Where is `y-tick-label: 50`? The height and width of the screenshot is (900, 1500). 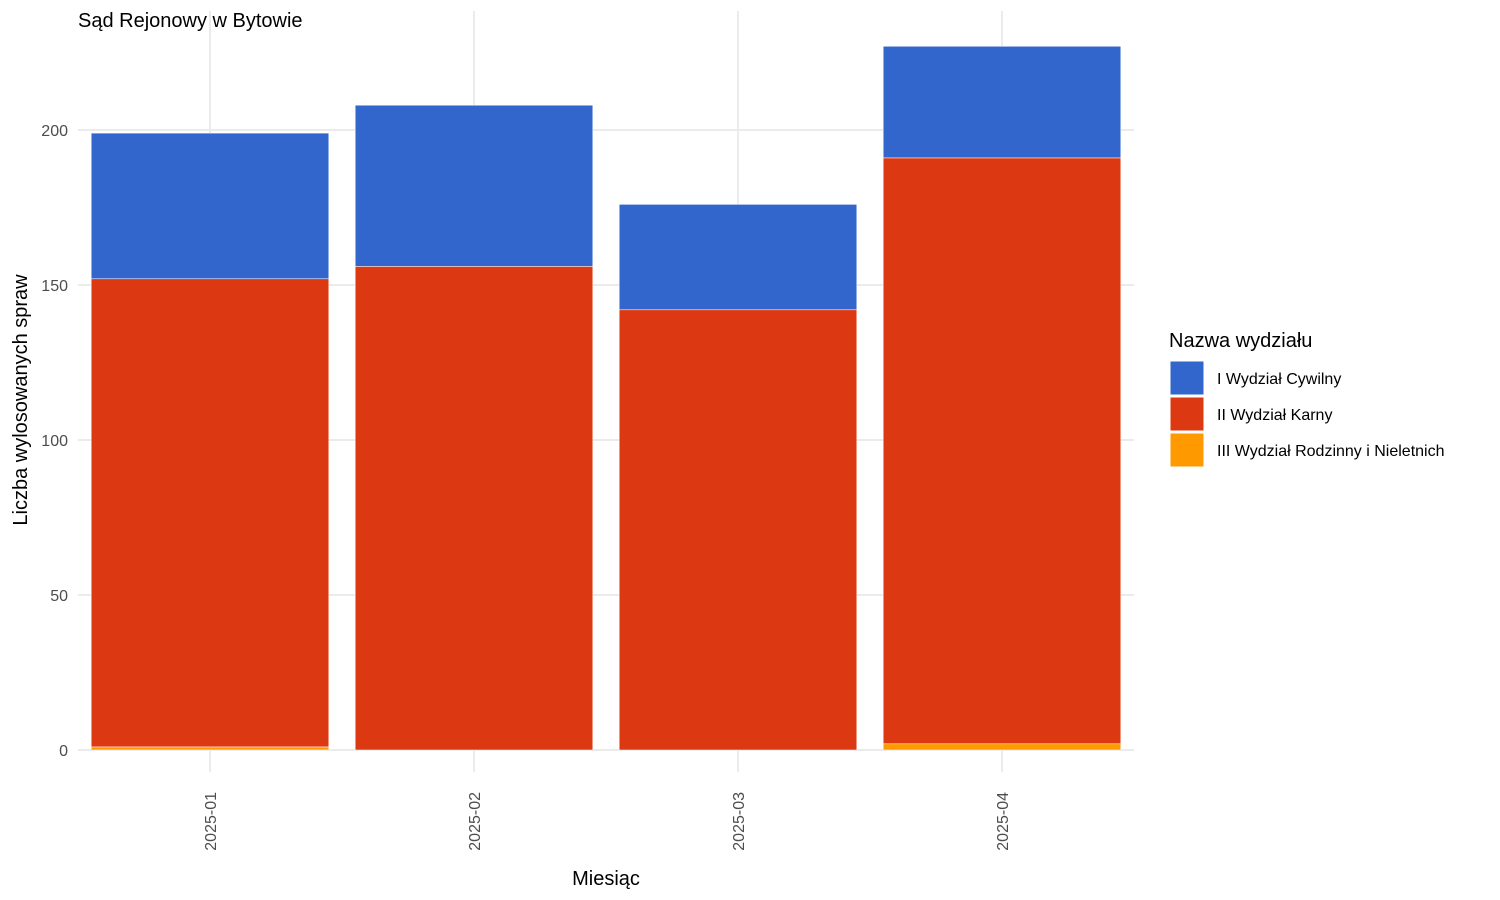
y-tick-label: 50 is located at coordinates (59, 596).